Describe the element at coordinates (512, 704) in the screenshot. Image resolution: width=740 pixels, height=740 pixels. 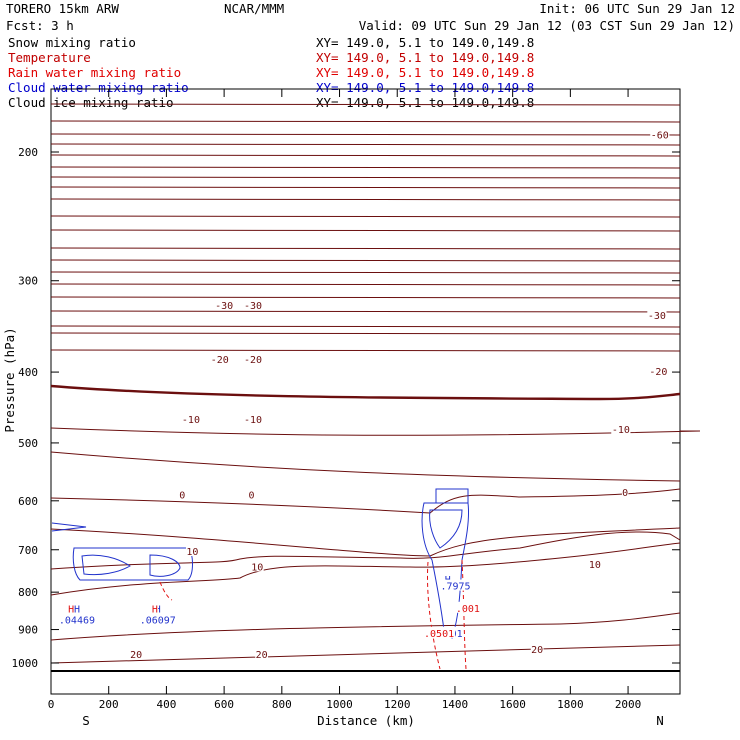
I see `x-tick-label: 1600` at that location.